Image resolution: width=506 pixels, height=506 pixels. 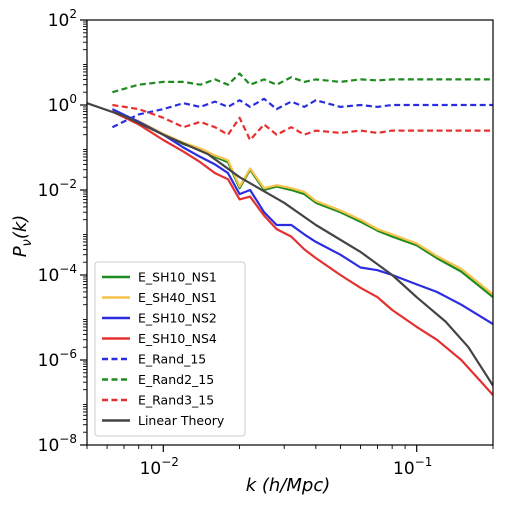 What do you see at coordinates (22, 236) in the screenshot?
I see `y-axis-label: Pν(k)` at bounding box center [22, 236].